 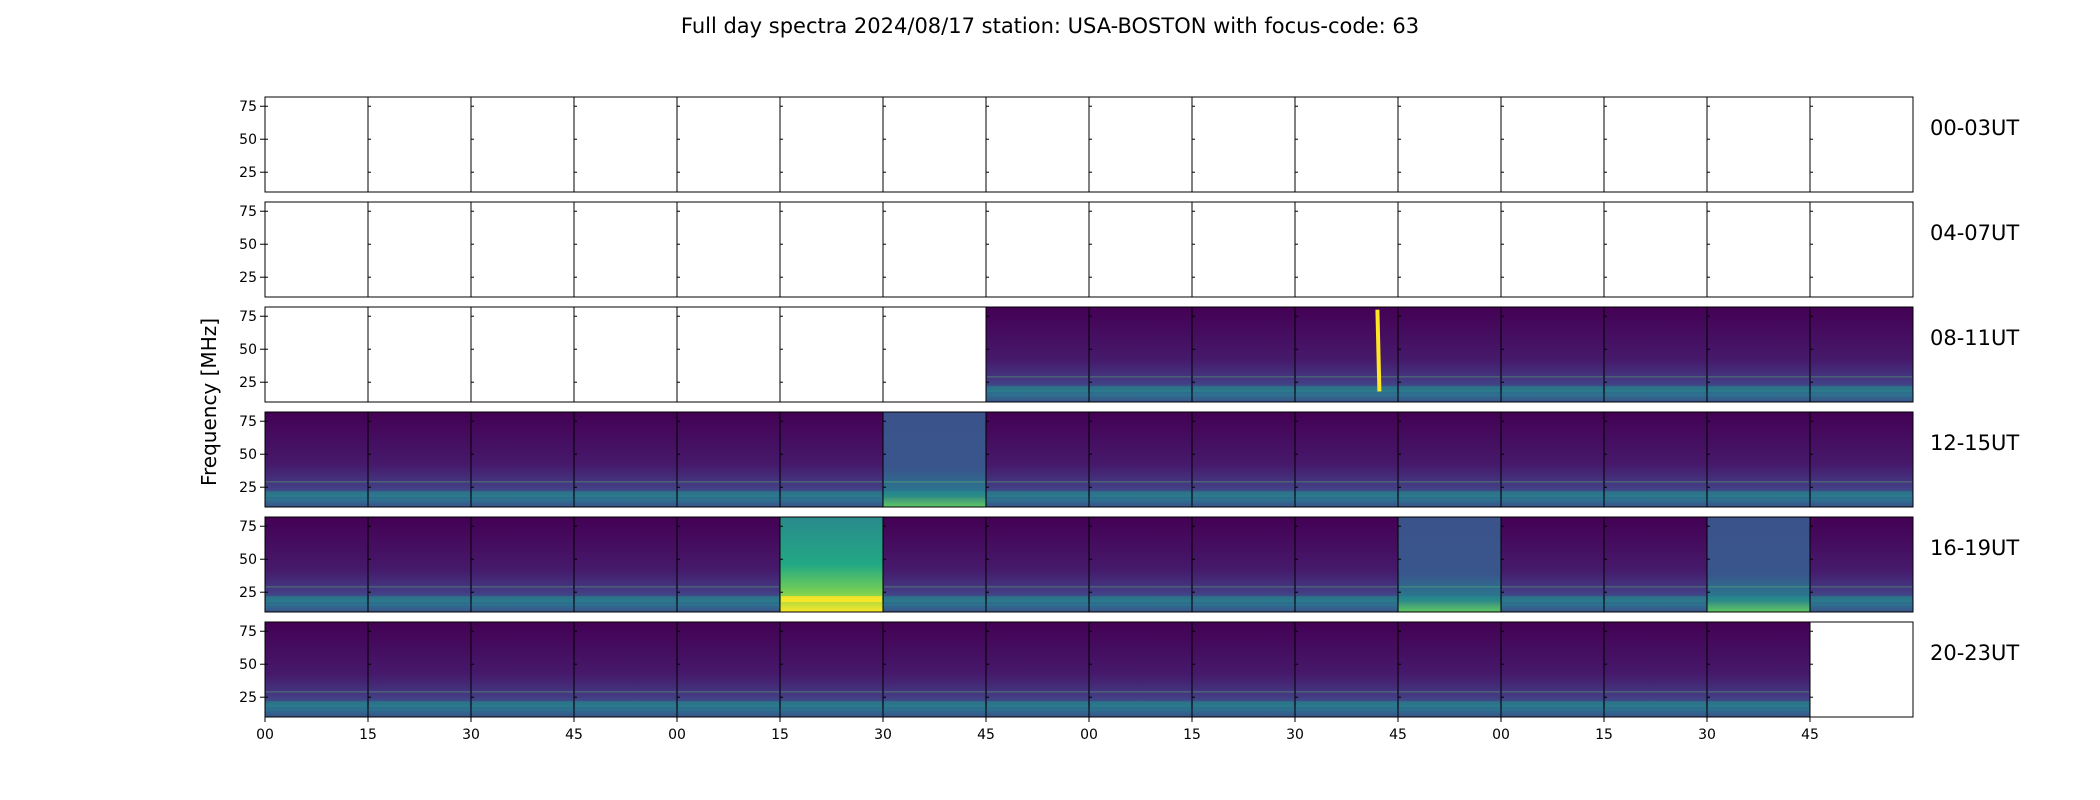 I want to click on spectra-row: 75 50 25 00-03UT, so click(x=1129, y=144).